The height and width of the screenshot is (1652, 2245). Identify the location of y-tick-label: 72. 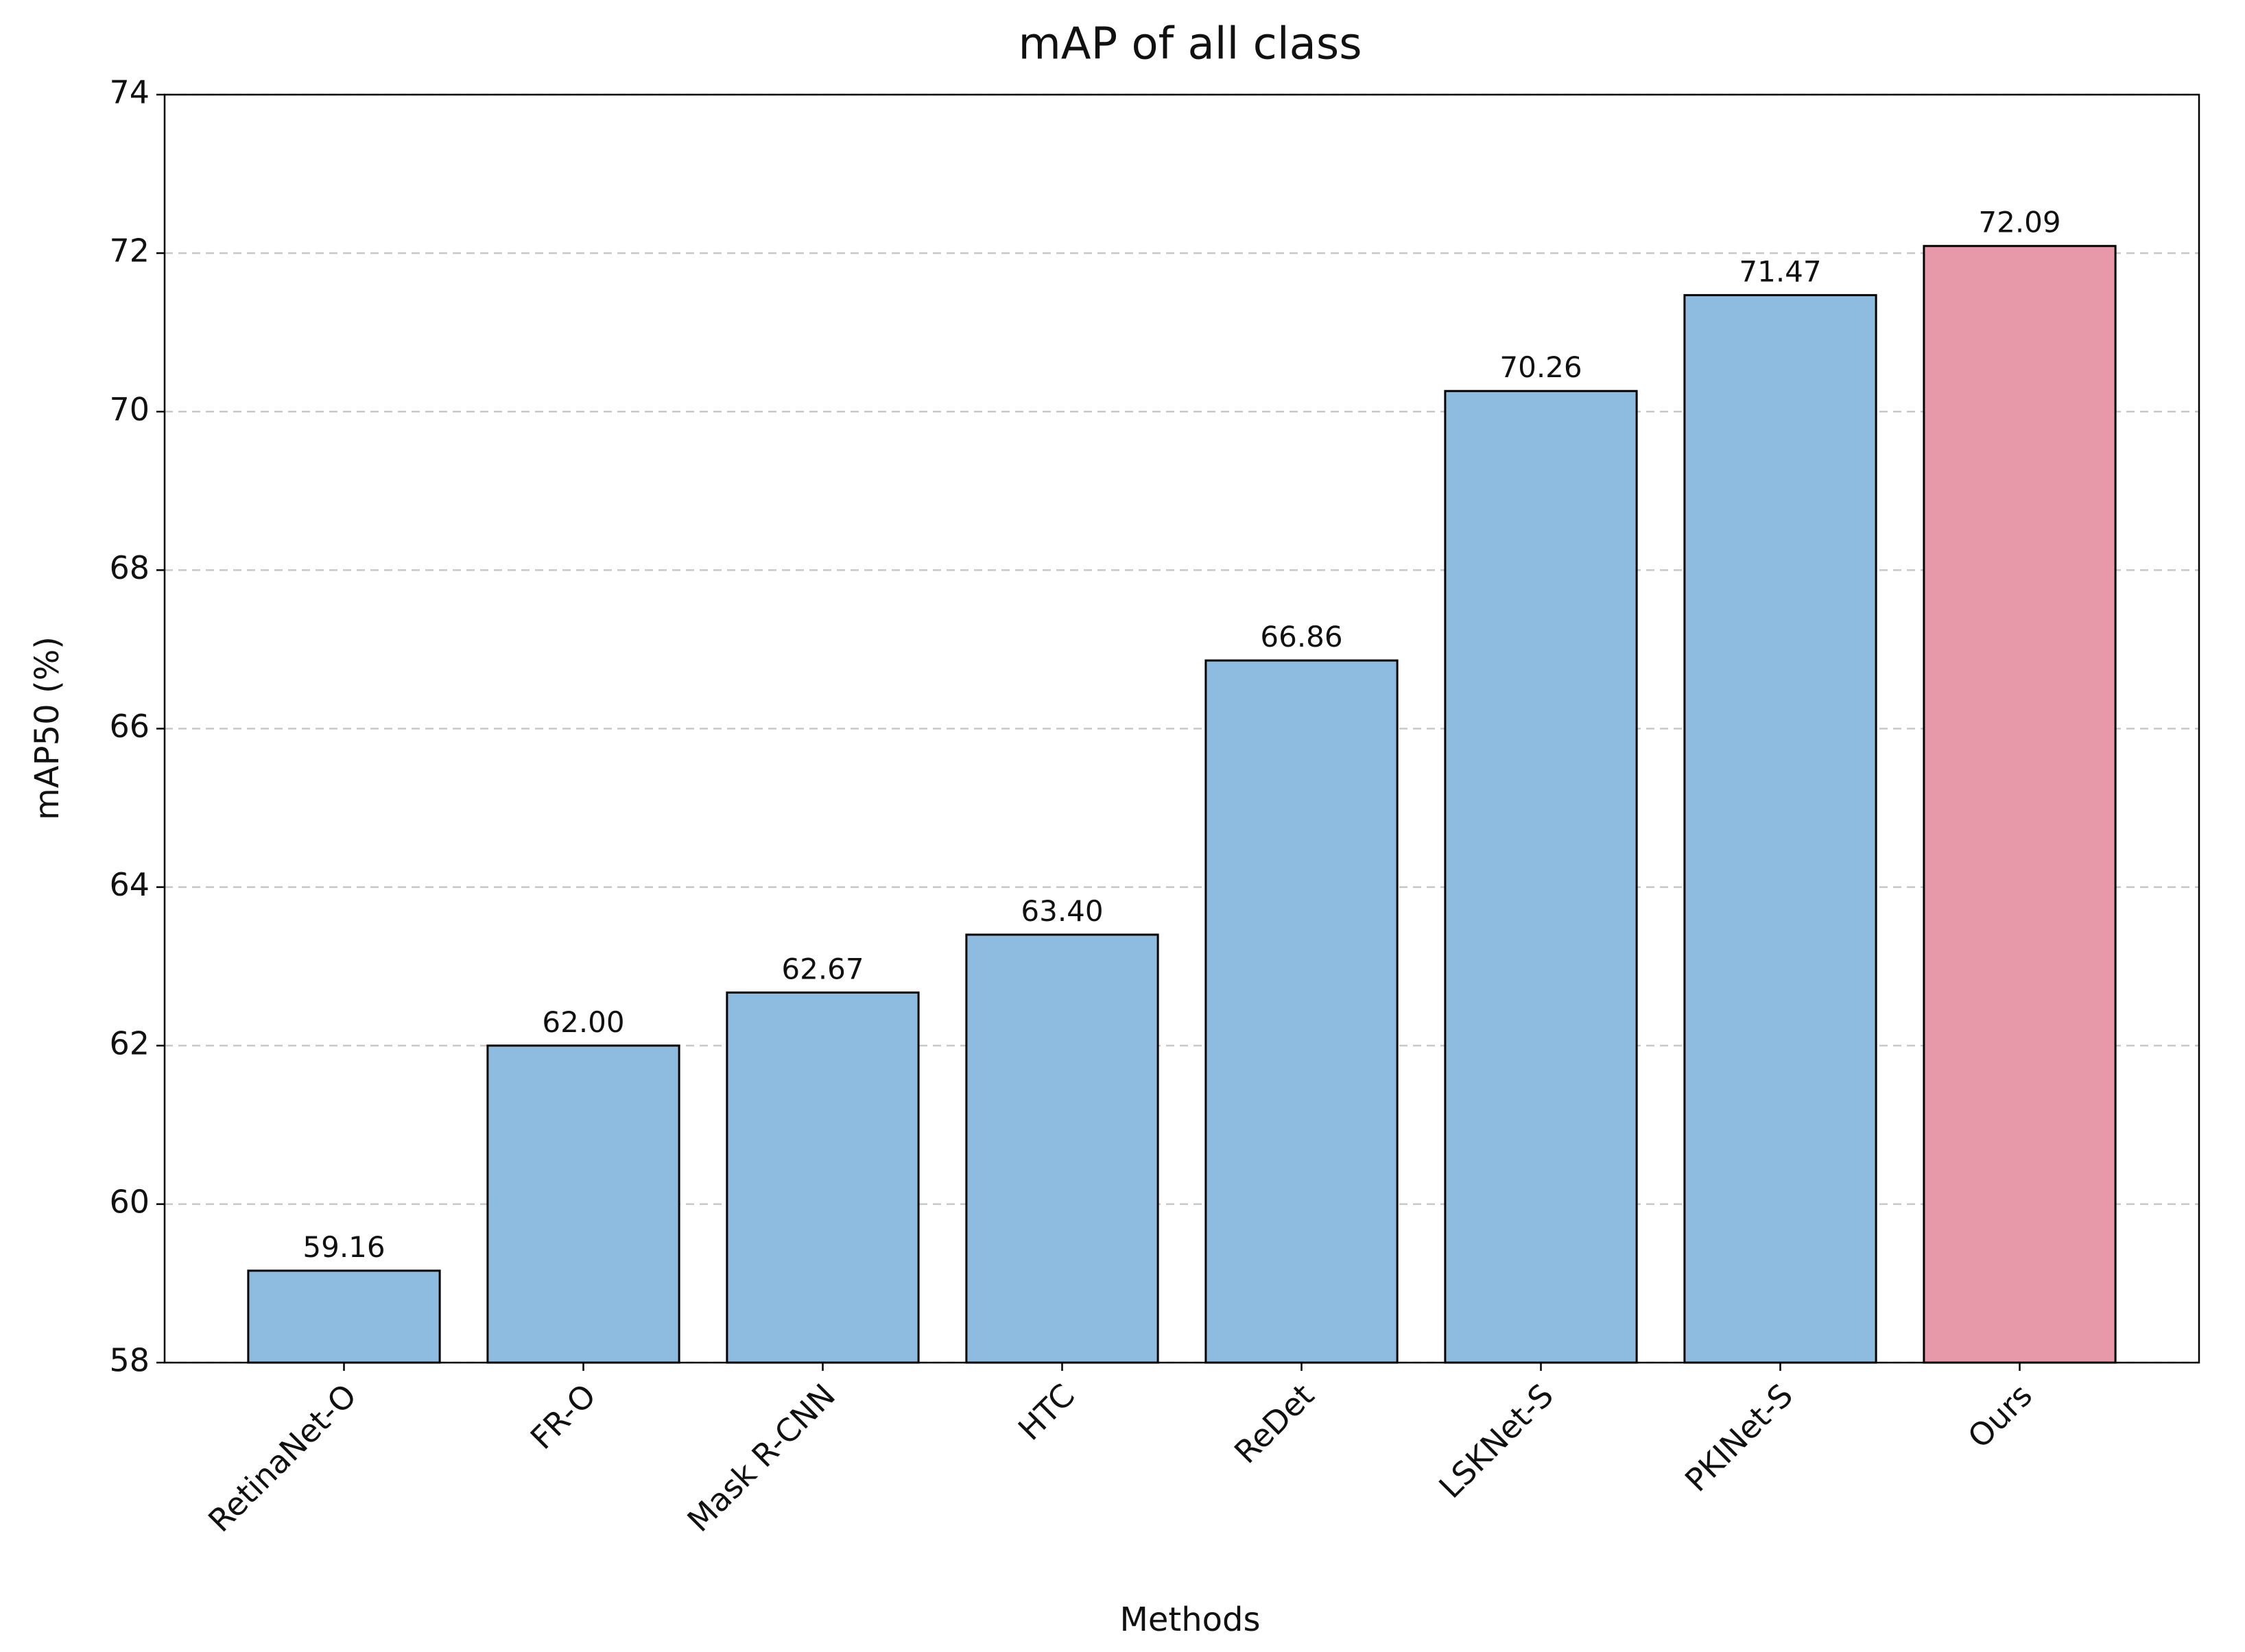
(129, 251).